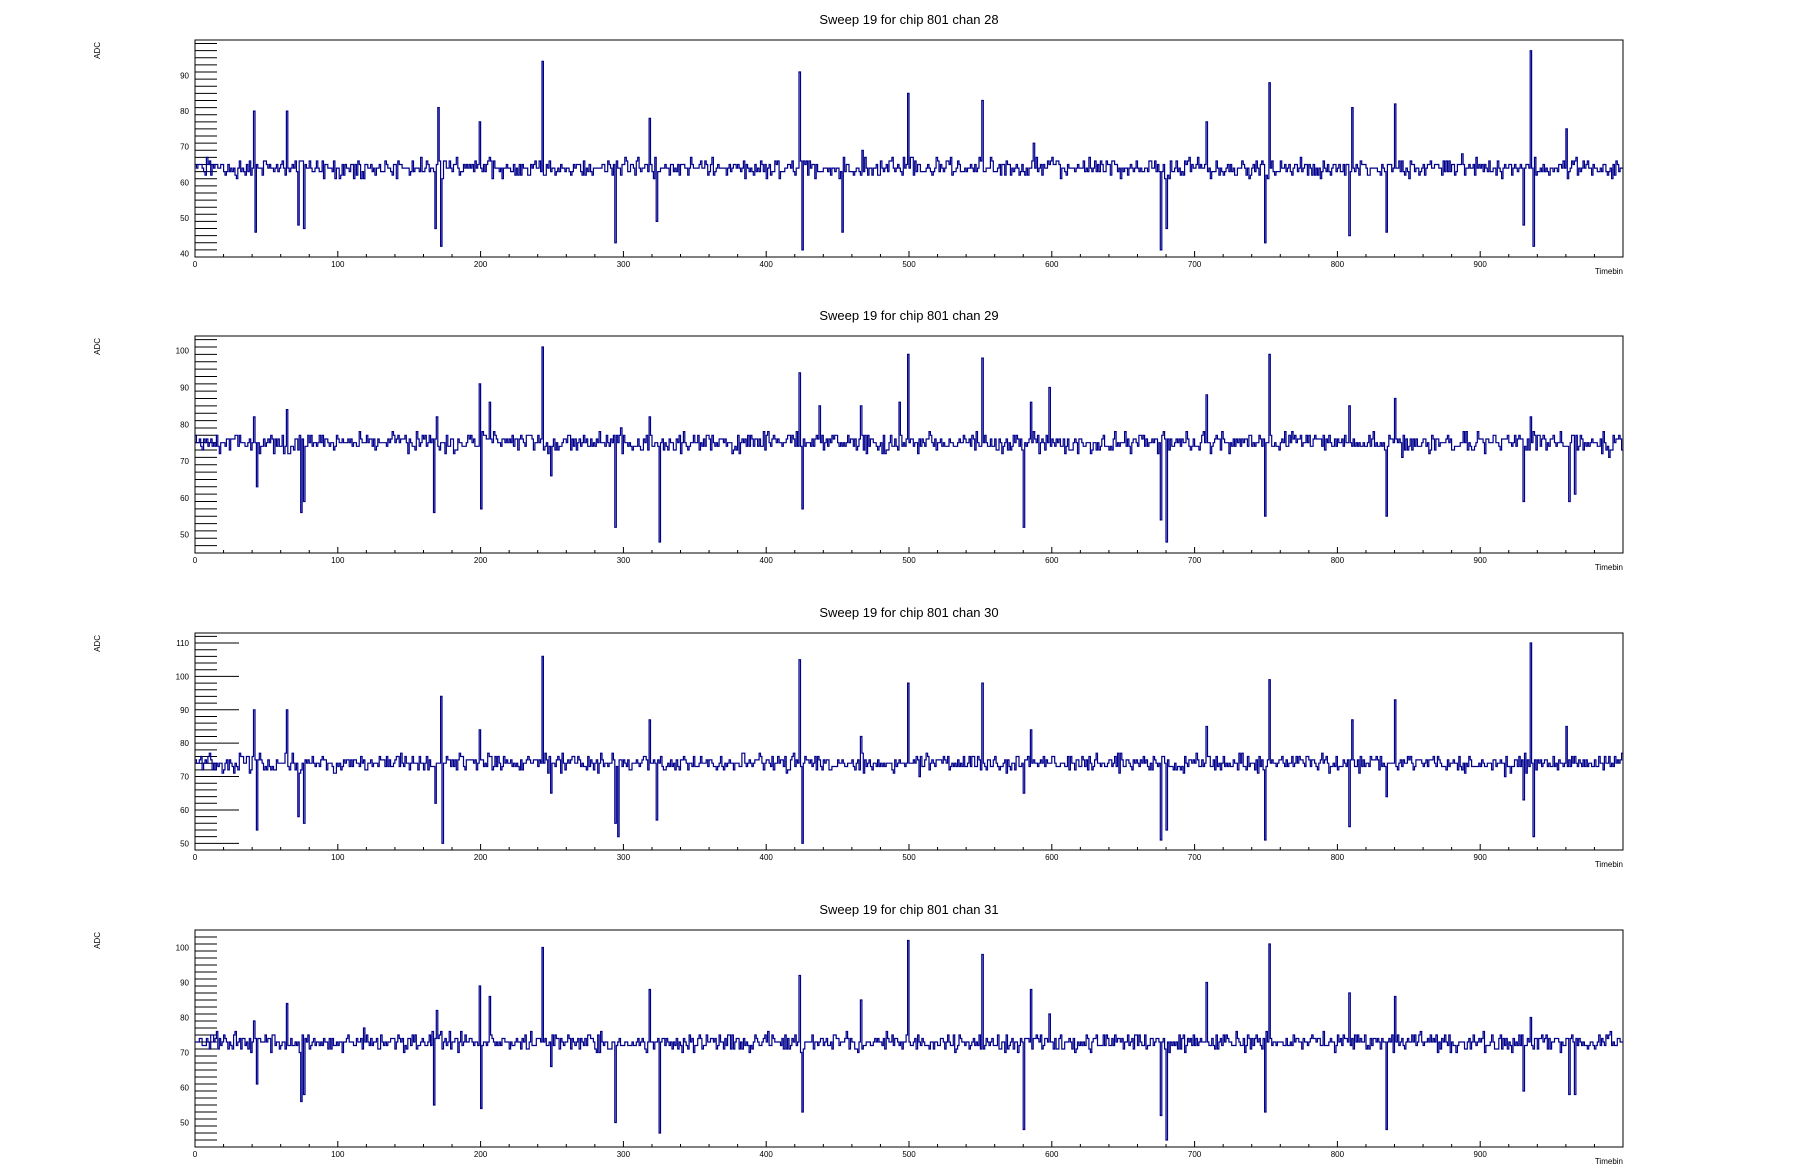 This screenshot has height=1172, width=1796. I want to click on y-tick-label: 110, so click(182, 643).